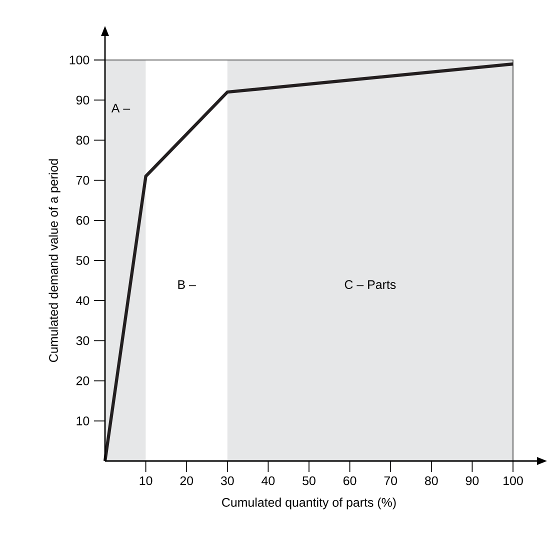 The image size is (552, 546). What do you see at coordinates (513, 481) in the screenshot?
I see `x-tick-label: 100` at bounding box center [513, 481].